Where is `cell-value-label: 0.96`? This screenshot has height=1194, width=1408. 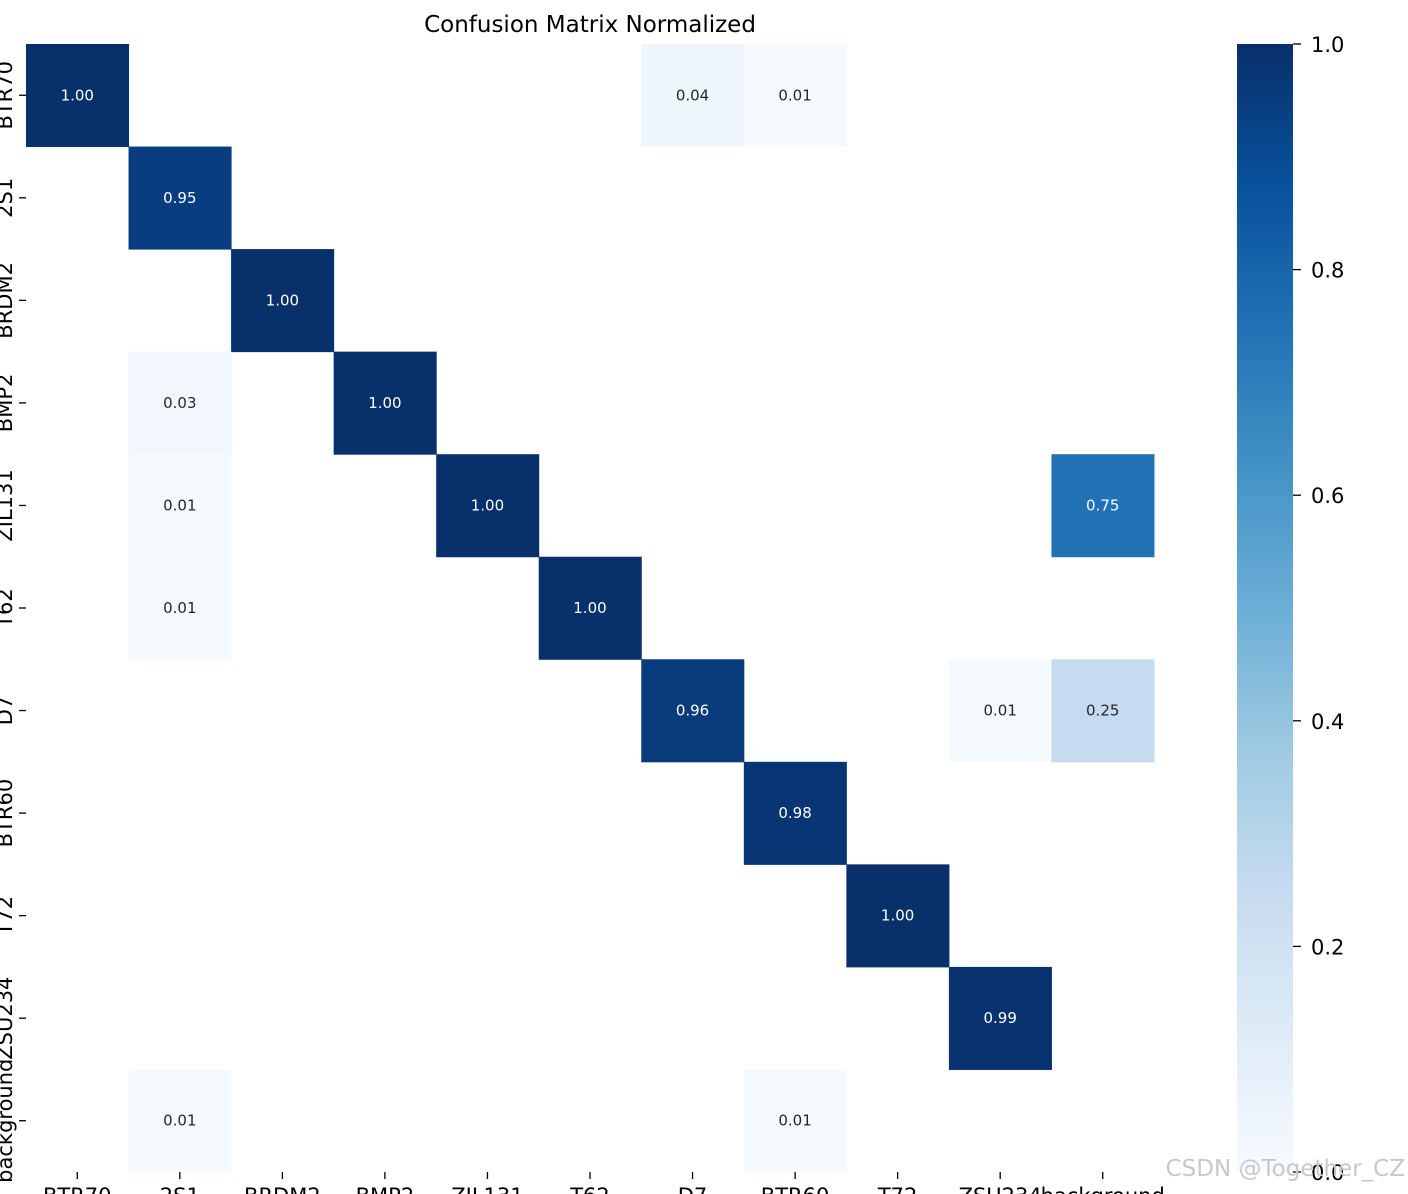
cell-value-label: 0.96 is located at coordinates (692, 711).